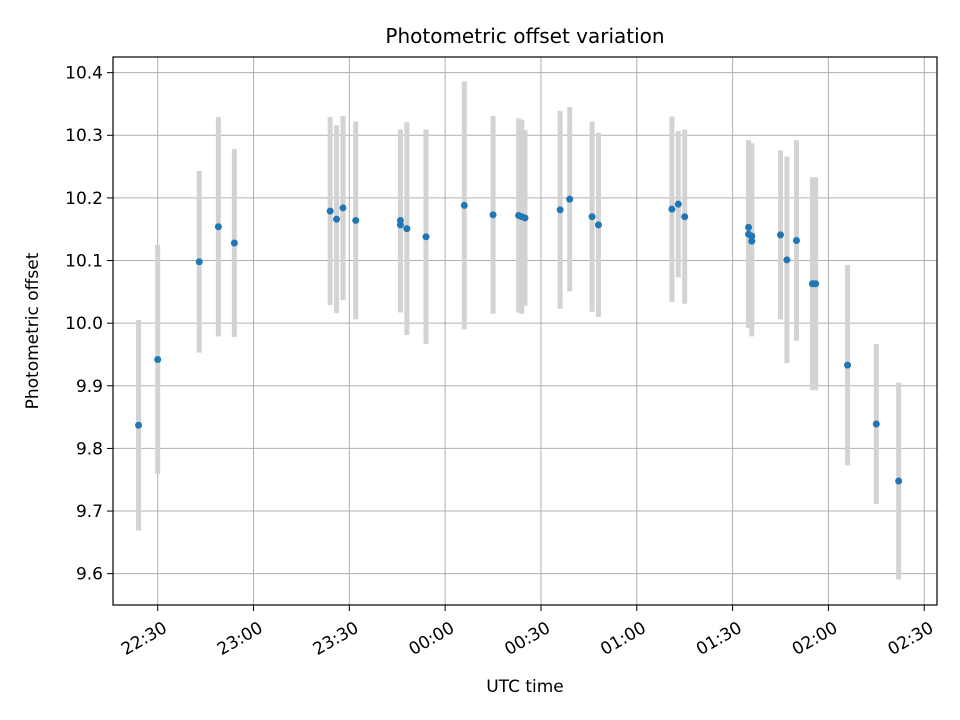 Image resolution: width=960 pixels, height=720 pixels. What do you see at coordinates (524, 36) in the screenshot?
I see `chart-title: Photometric offset variation` at bounding box center [524, 36].